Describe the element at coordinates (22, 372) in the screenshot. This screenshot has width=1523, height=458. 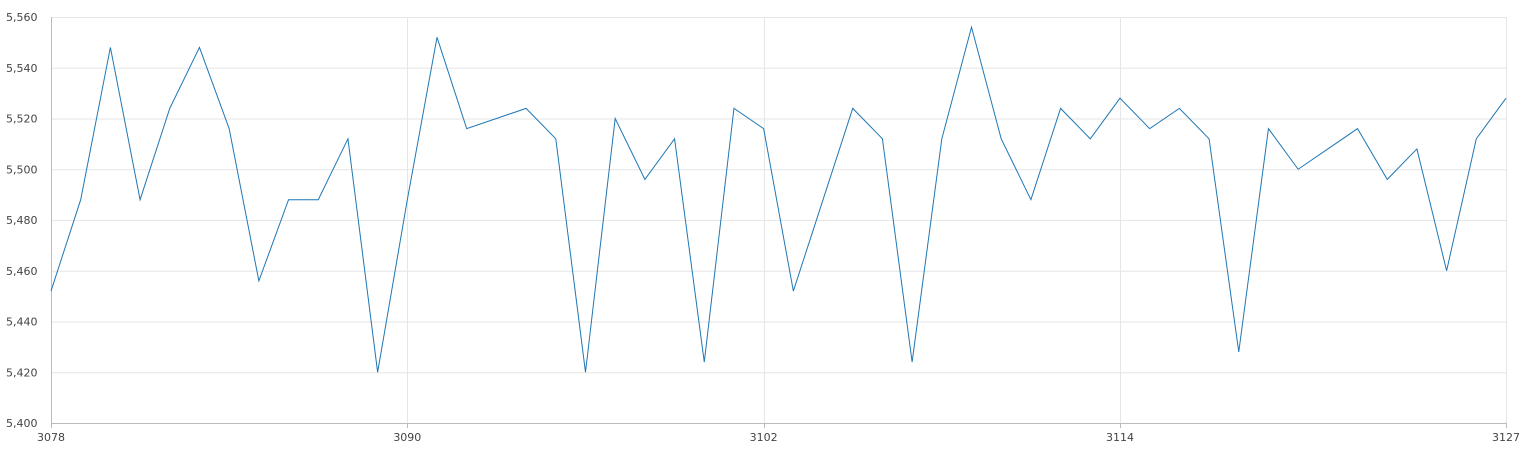
I see `y-tick-label: 5,420` at that location.